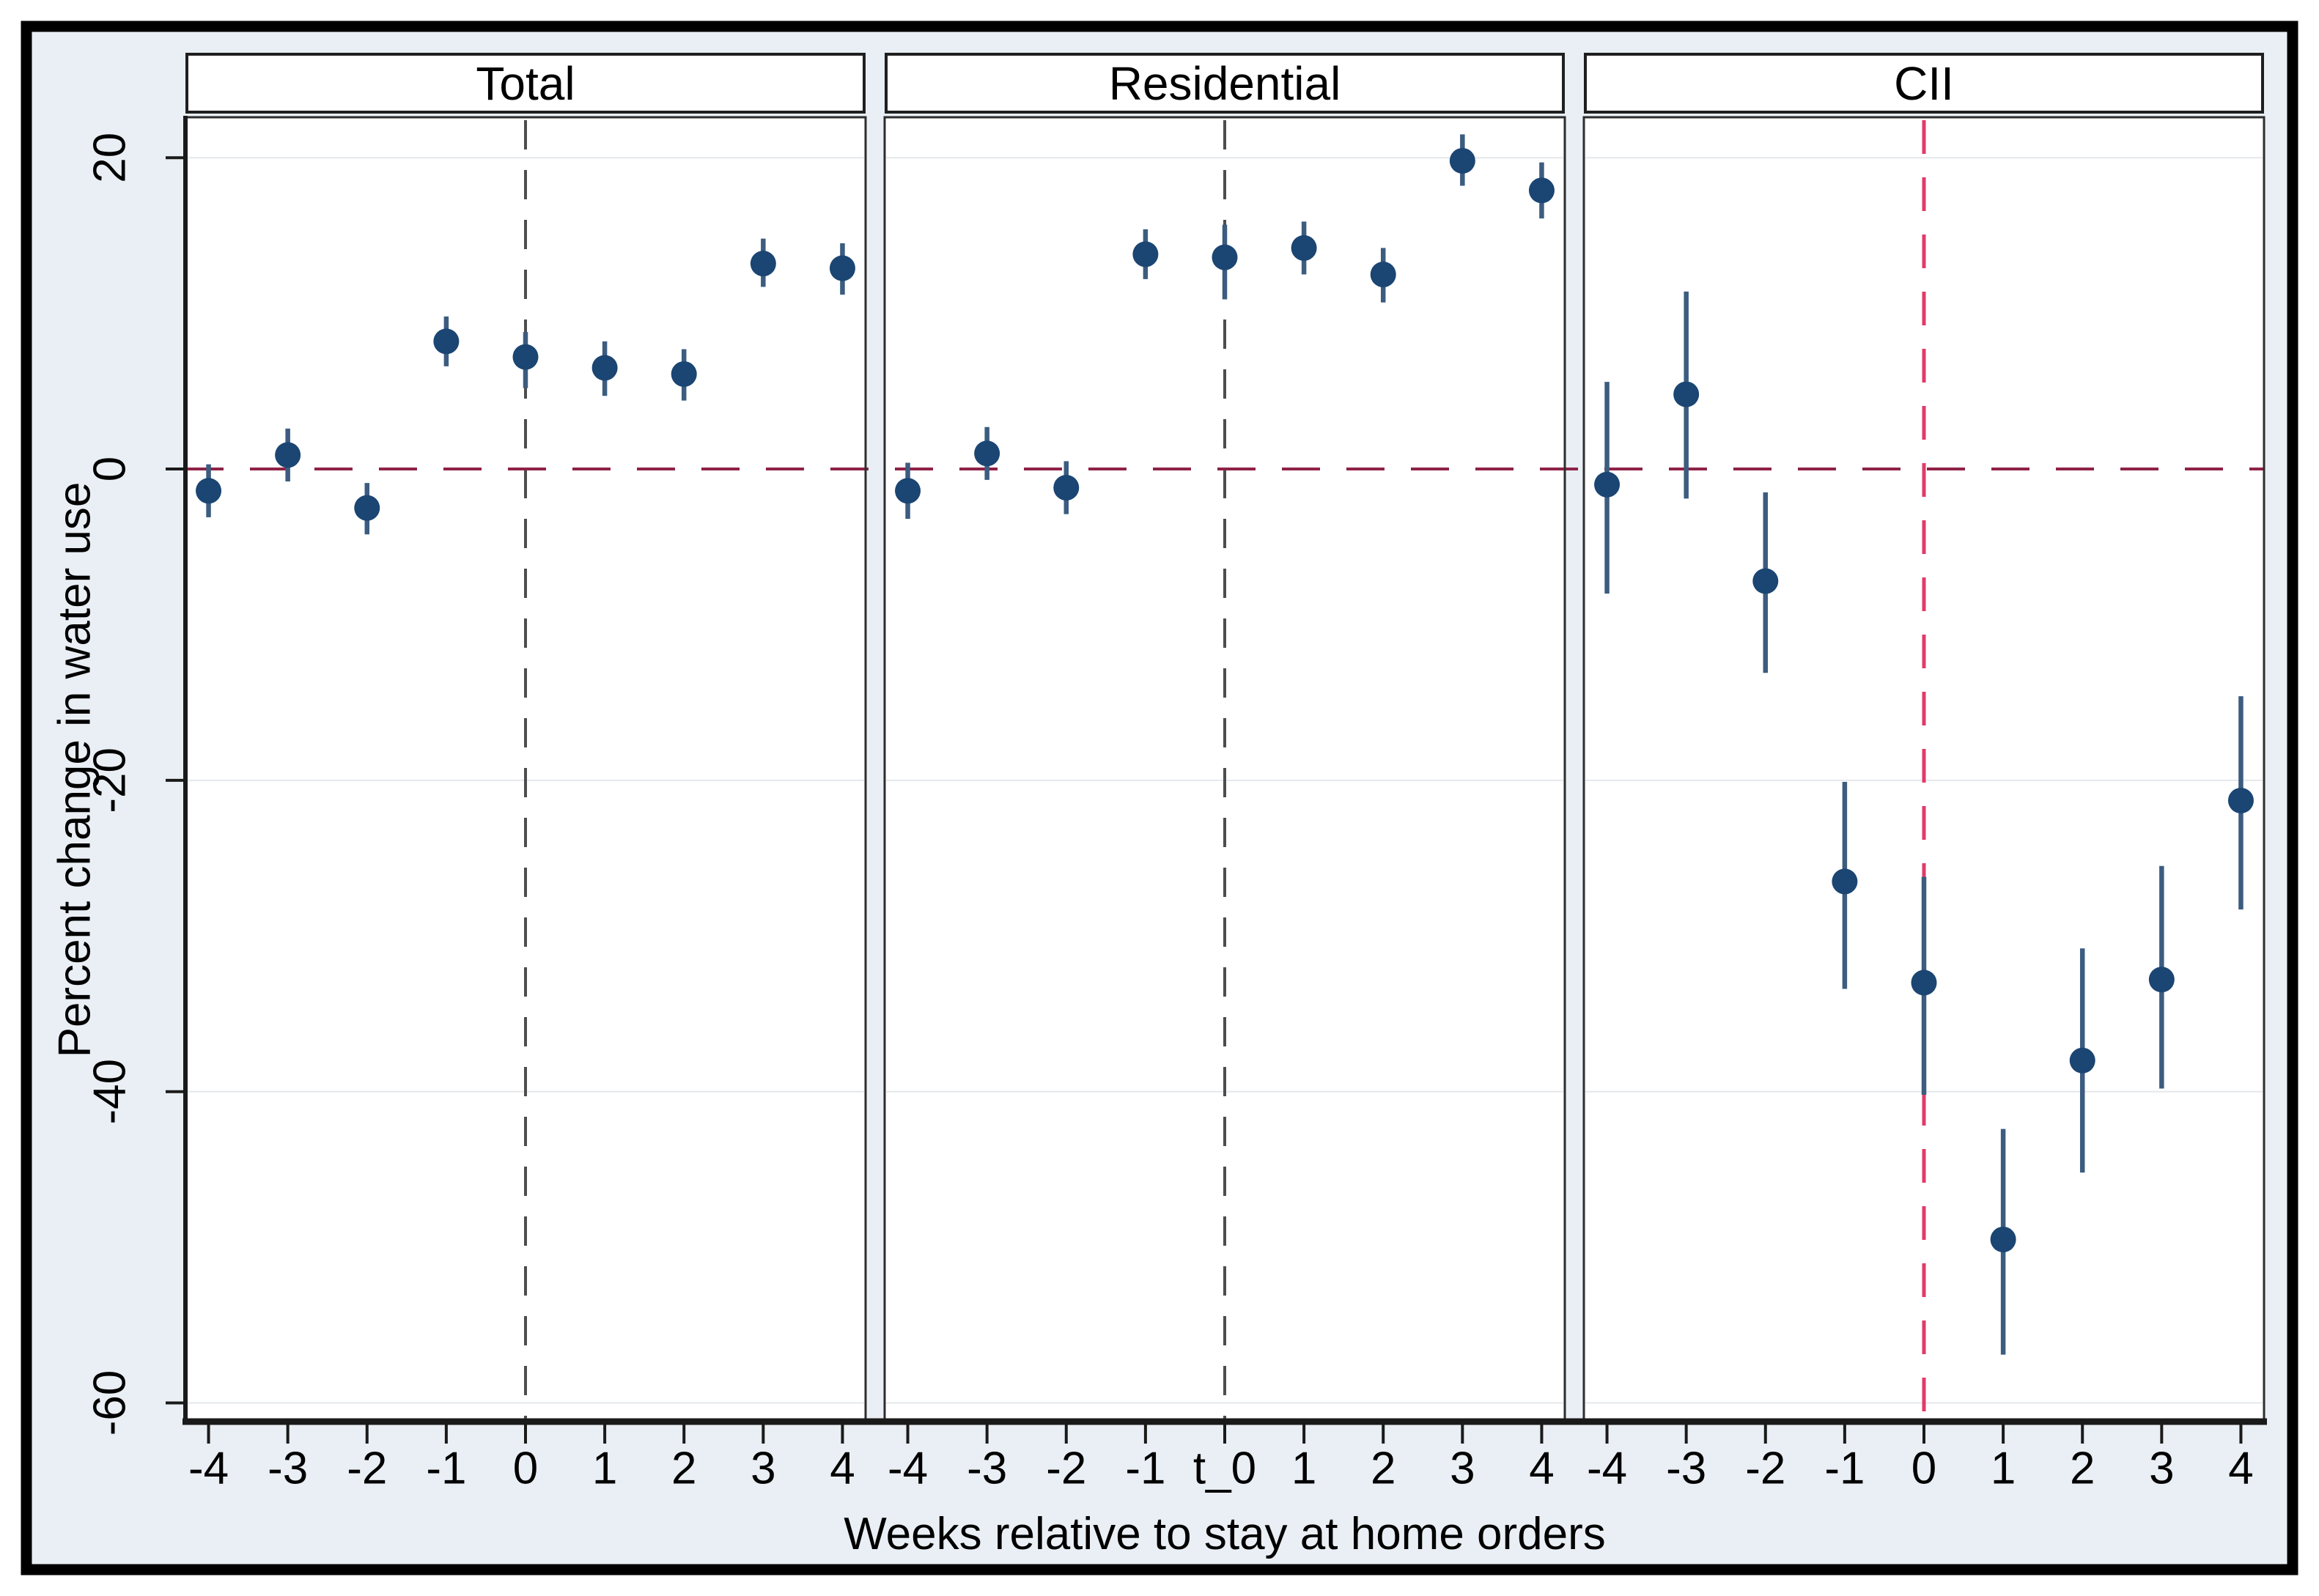 The image size is (2319, 1596). I want to click on panel-header-cii: CII, so click(1924, 83).